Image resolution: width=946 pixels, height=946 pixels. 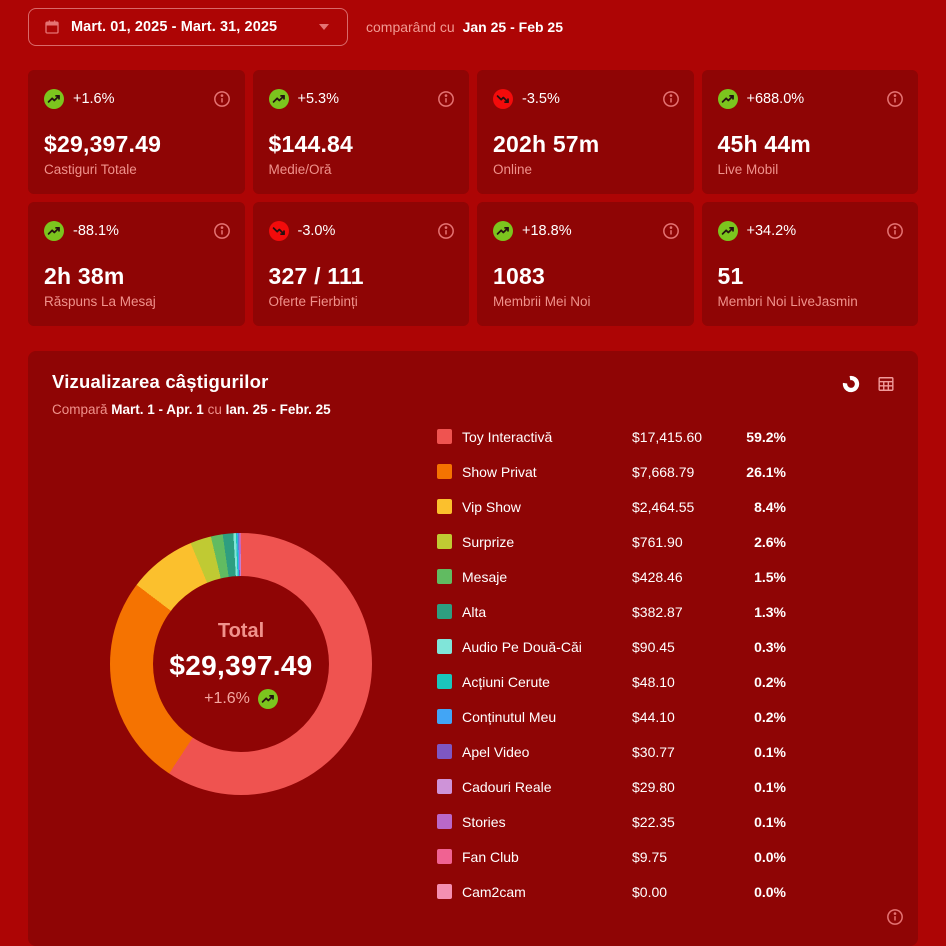 I want to click on compare-prefix: Compară, so click(x=80, y=409).